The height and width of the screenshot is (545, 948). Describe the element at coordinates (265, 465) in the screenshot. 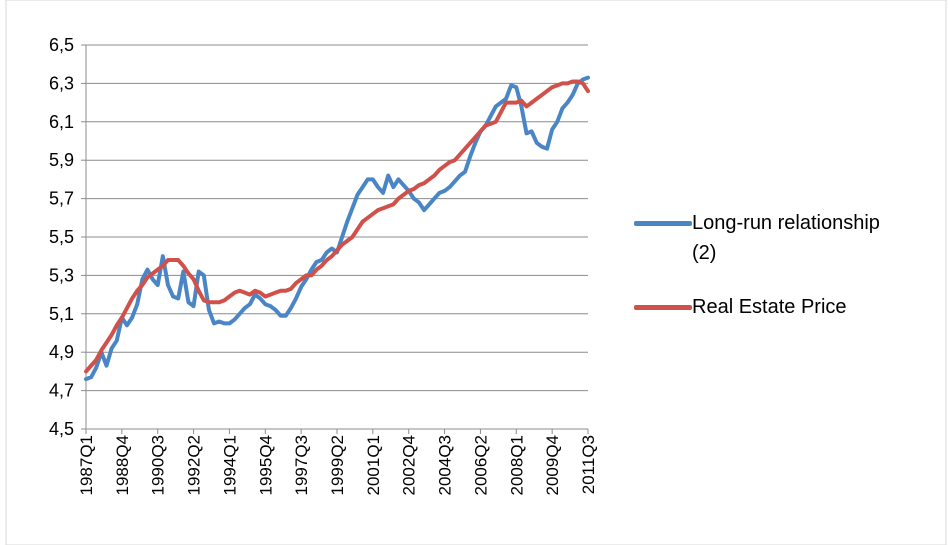

I see `x-tick-label: 1995Q4` at that location.